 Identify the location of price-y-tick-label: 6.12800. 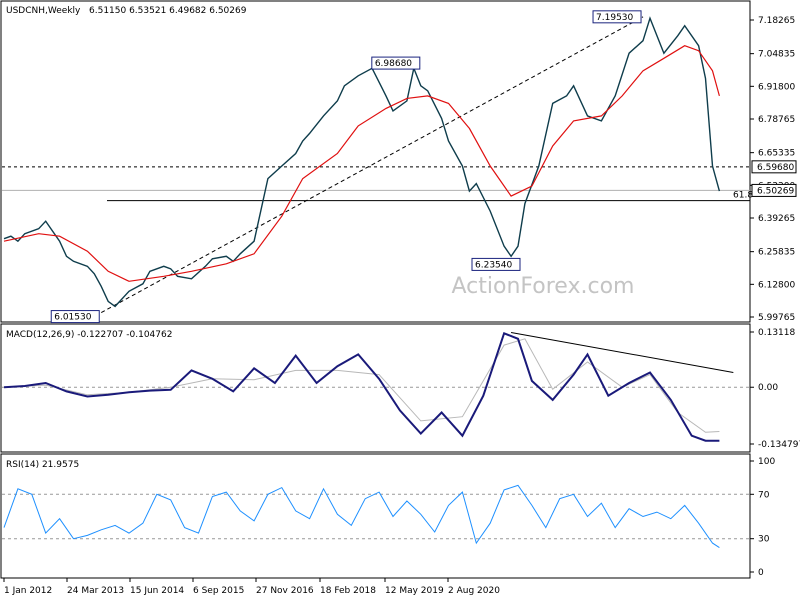
(776, 285).